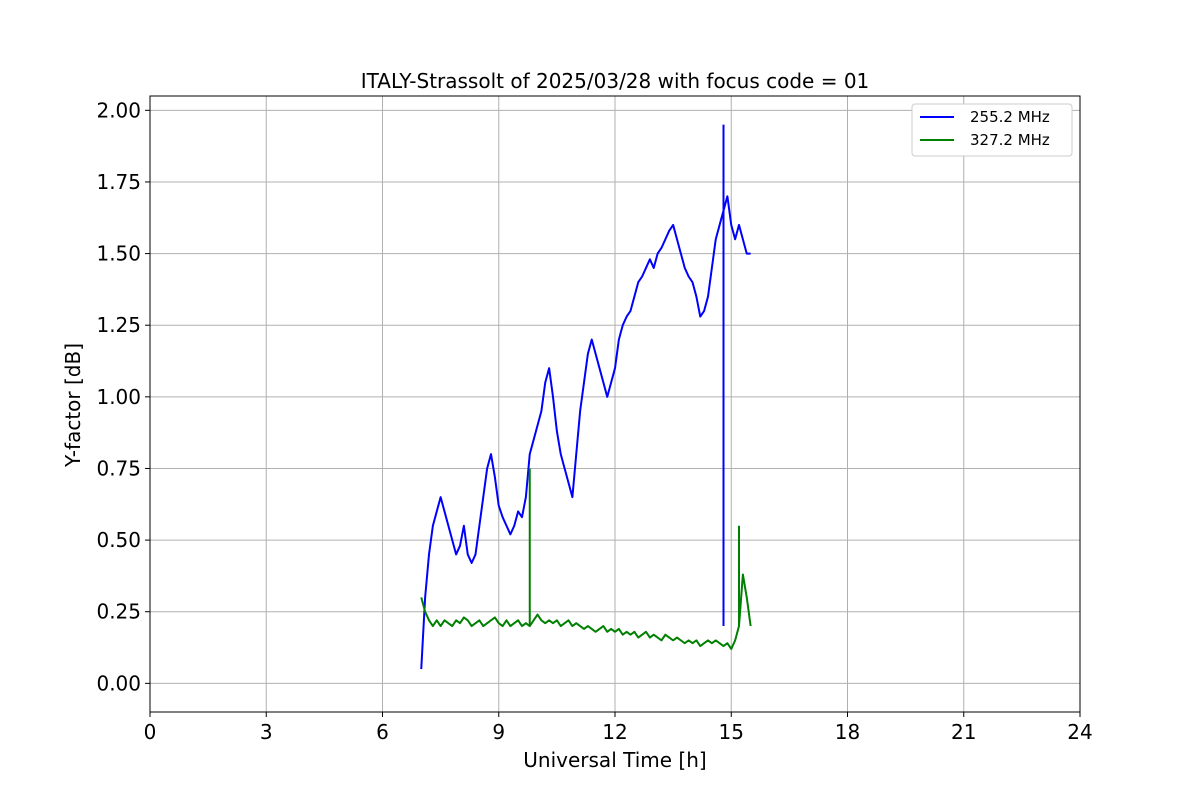 This screenshot has width=1200, height=805. Describe the element at coordinates (73, 405) in the screenshot. I see `y-axis-label: Y-factor [dB]` at that location.